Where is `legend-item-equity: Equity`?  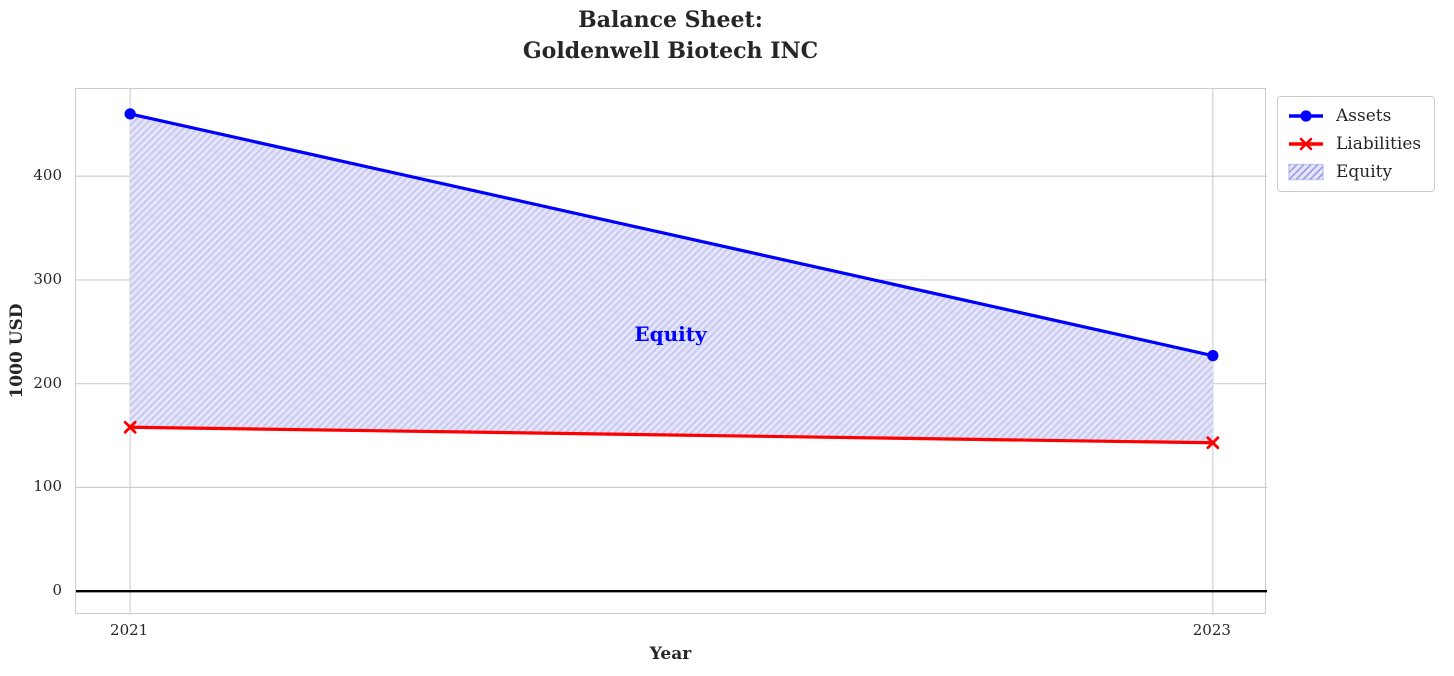 legend-item-equity: Equity is located at coordinates (1353, 172).